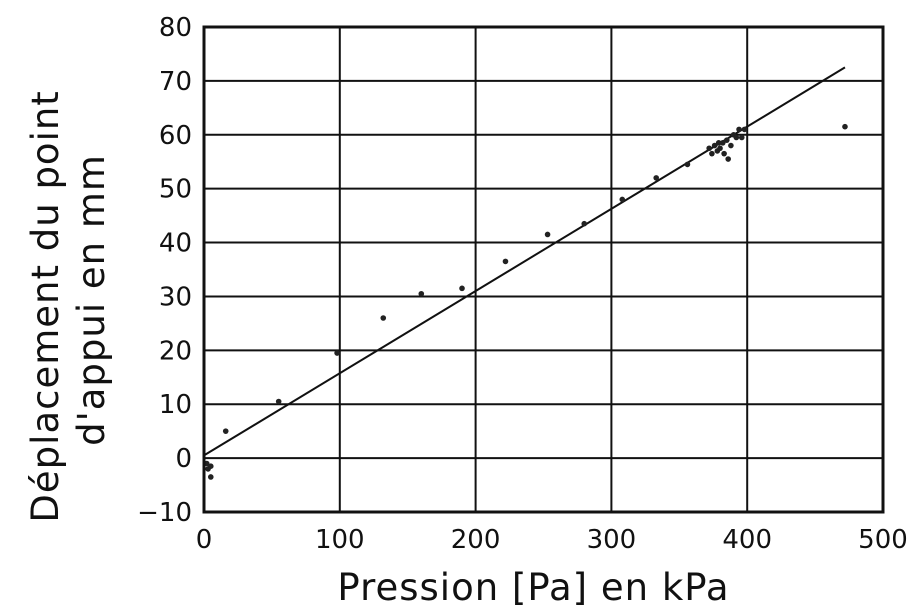  I want to click on y-axis-label-line-2: d'appui en mm, so click(91, 300).